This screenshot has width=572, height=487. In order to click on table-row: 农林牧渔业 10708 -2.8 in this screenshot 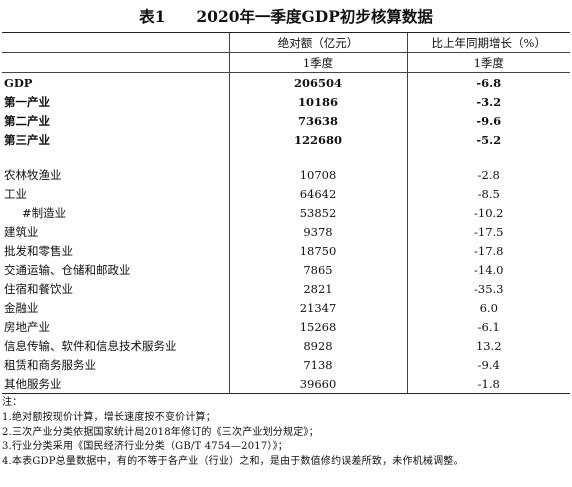, I will do `click(286, 174)`.